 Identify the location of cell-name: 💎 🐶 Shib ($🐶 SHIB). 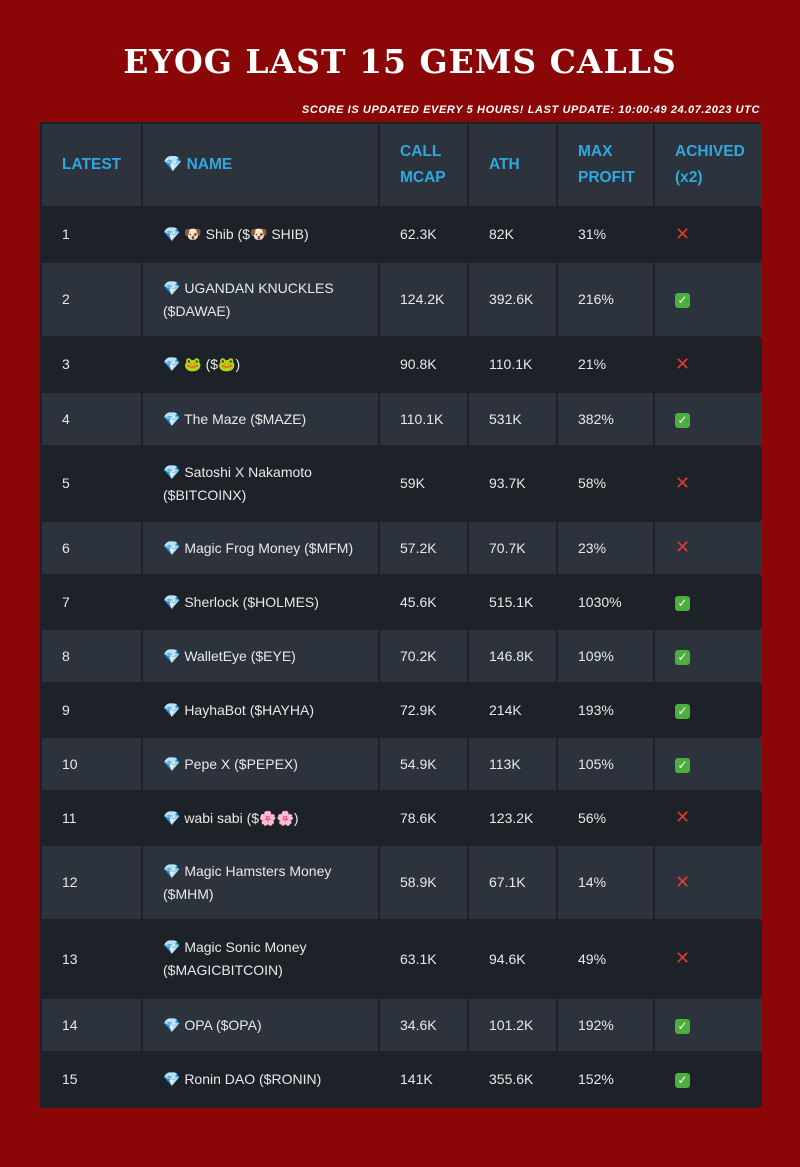
(260, 234).